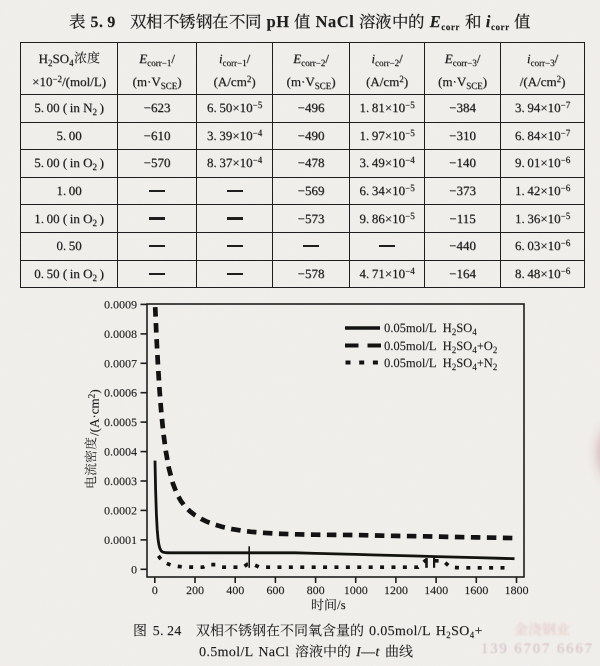 The image size is (600, 666). I want to click on svg-text: 0.0002, so click(120, 510).